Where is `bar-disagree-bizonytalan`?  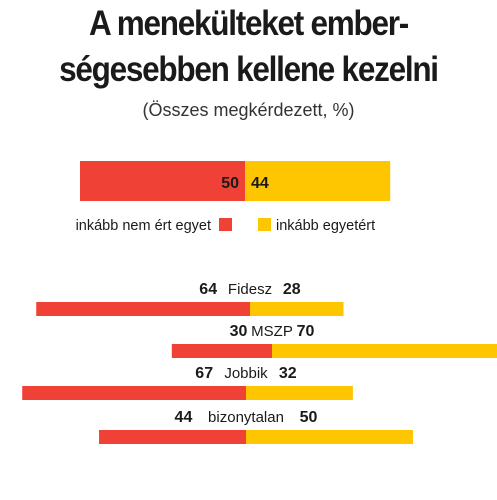 bar-disagree-bizonytalan is located at coordinates (172, 437).